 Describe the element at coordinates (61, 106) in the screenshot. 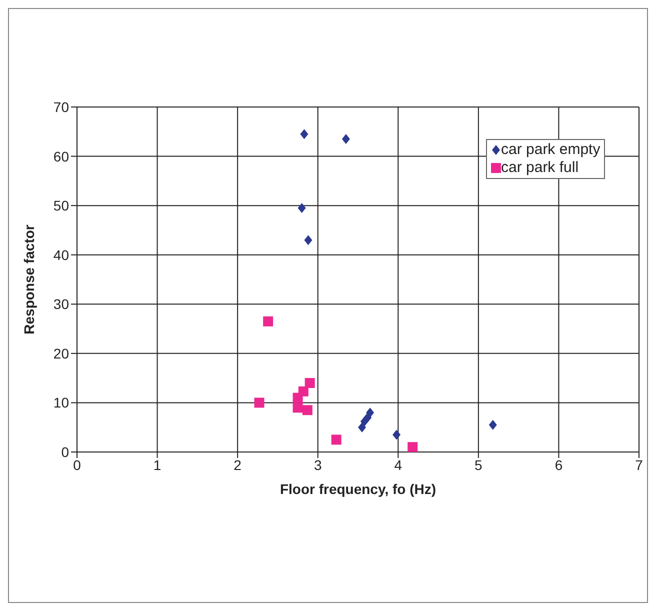

I see `y-tick-label: 70` at that location.